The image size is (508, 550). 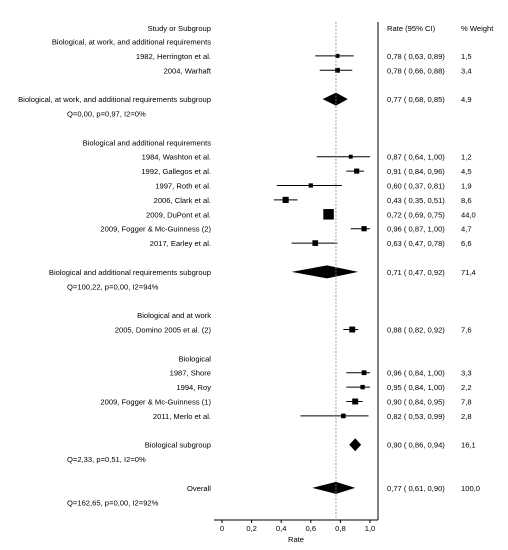 I want to click on overall-label: Overall, so click(x=199, y=488).